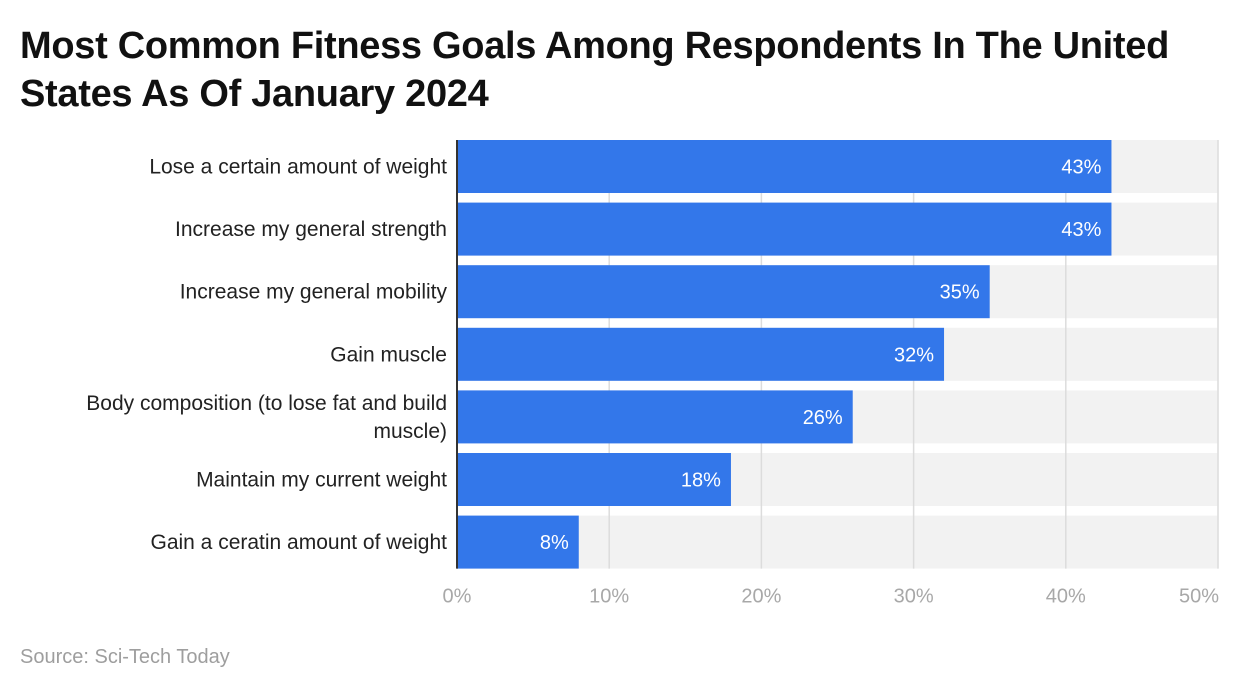 The width and height of the screenshot is (1240, 692). What do you see at coordinates (837, 542) in the screenshot?
I see `bar-track` at bounding box center [837, 542].